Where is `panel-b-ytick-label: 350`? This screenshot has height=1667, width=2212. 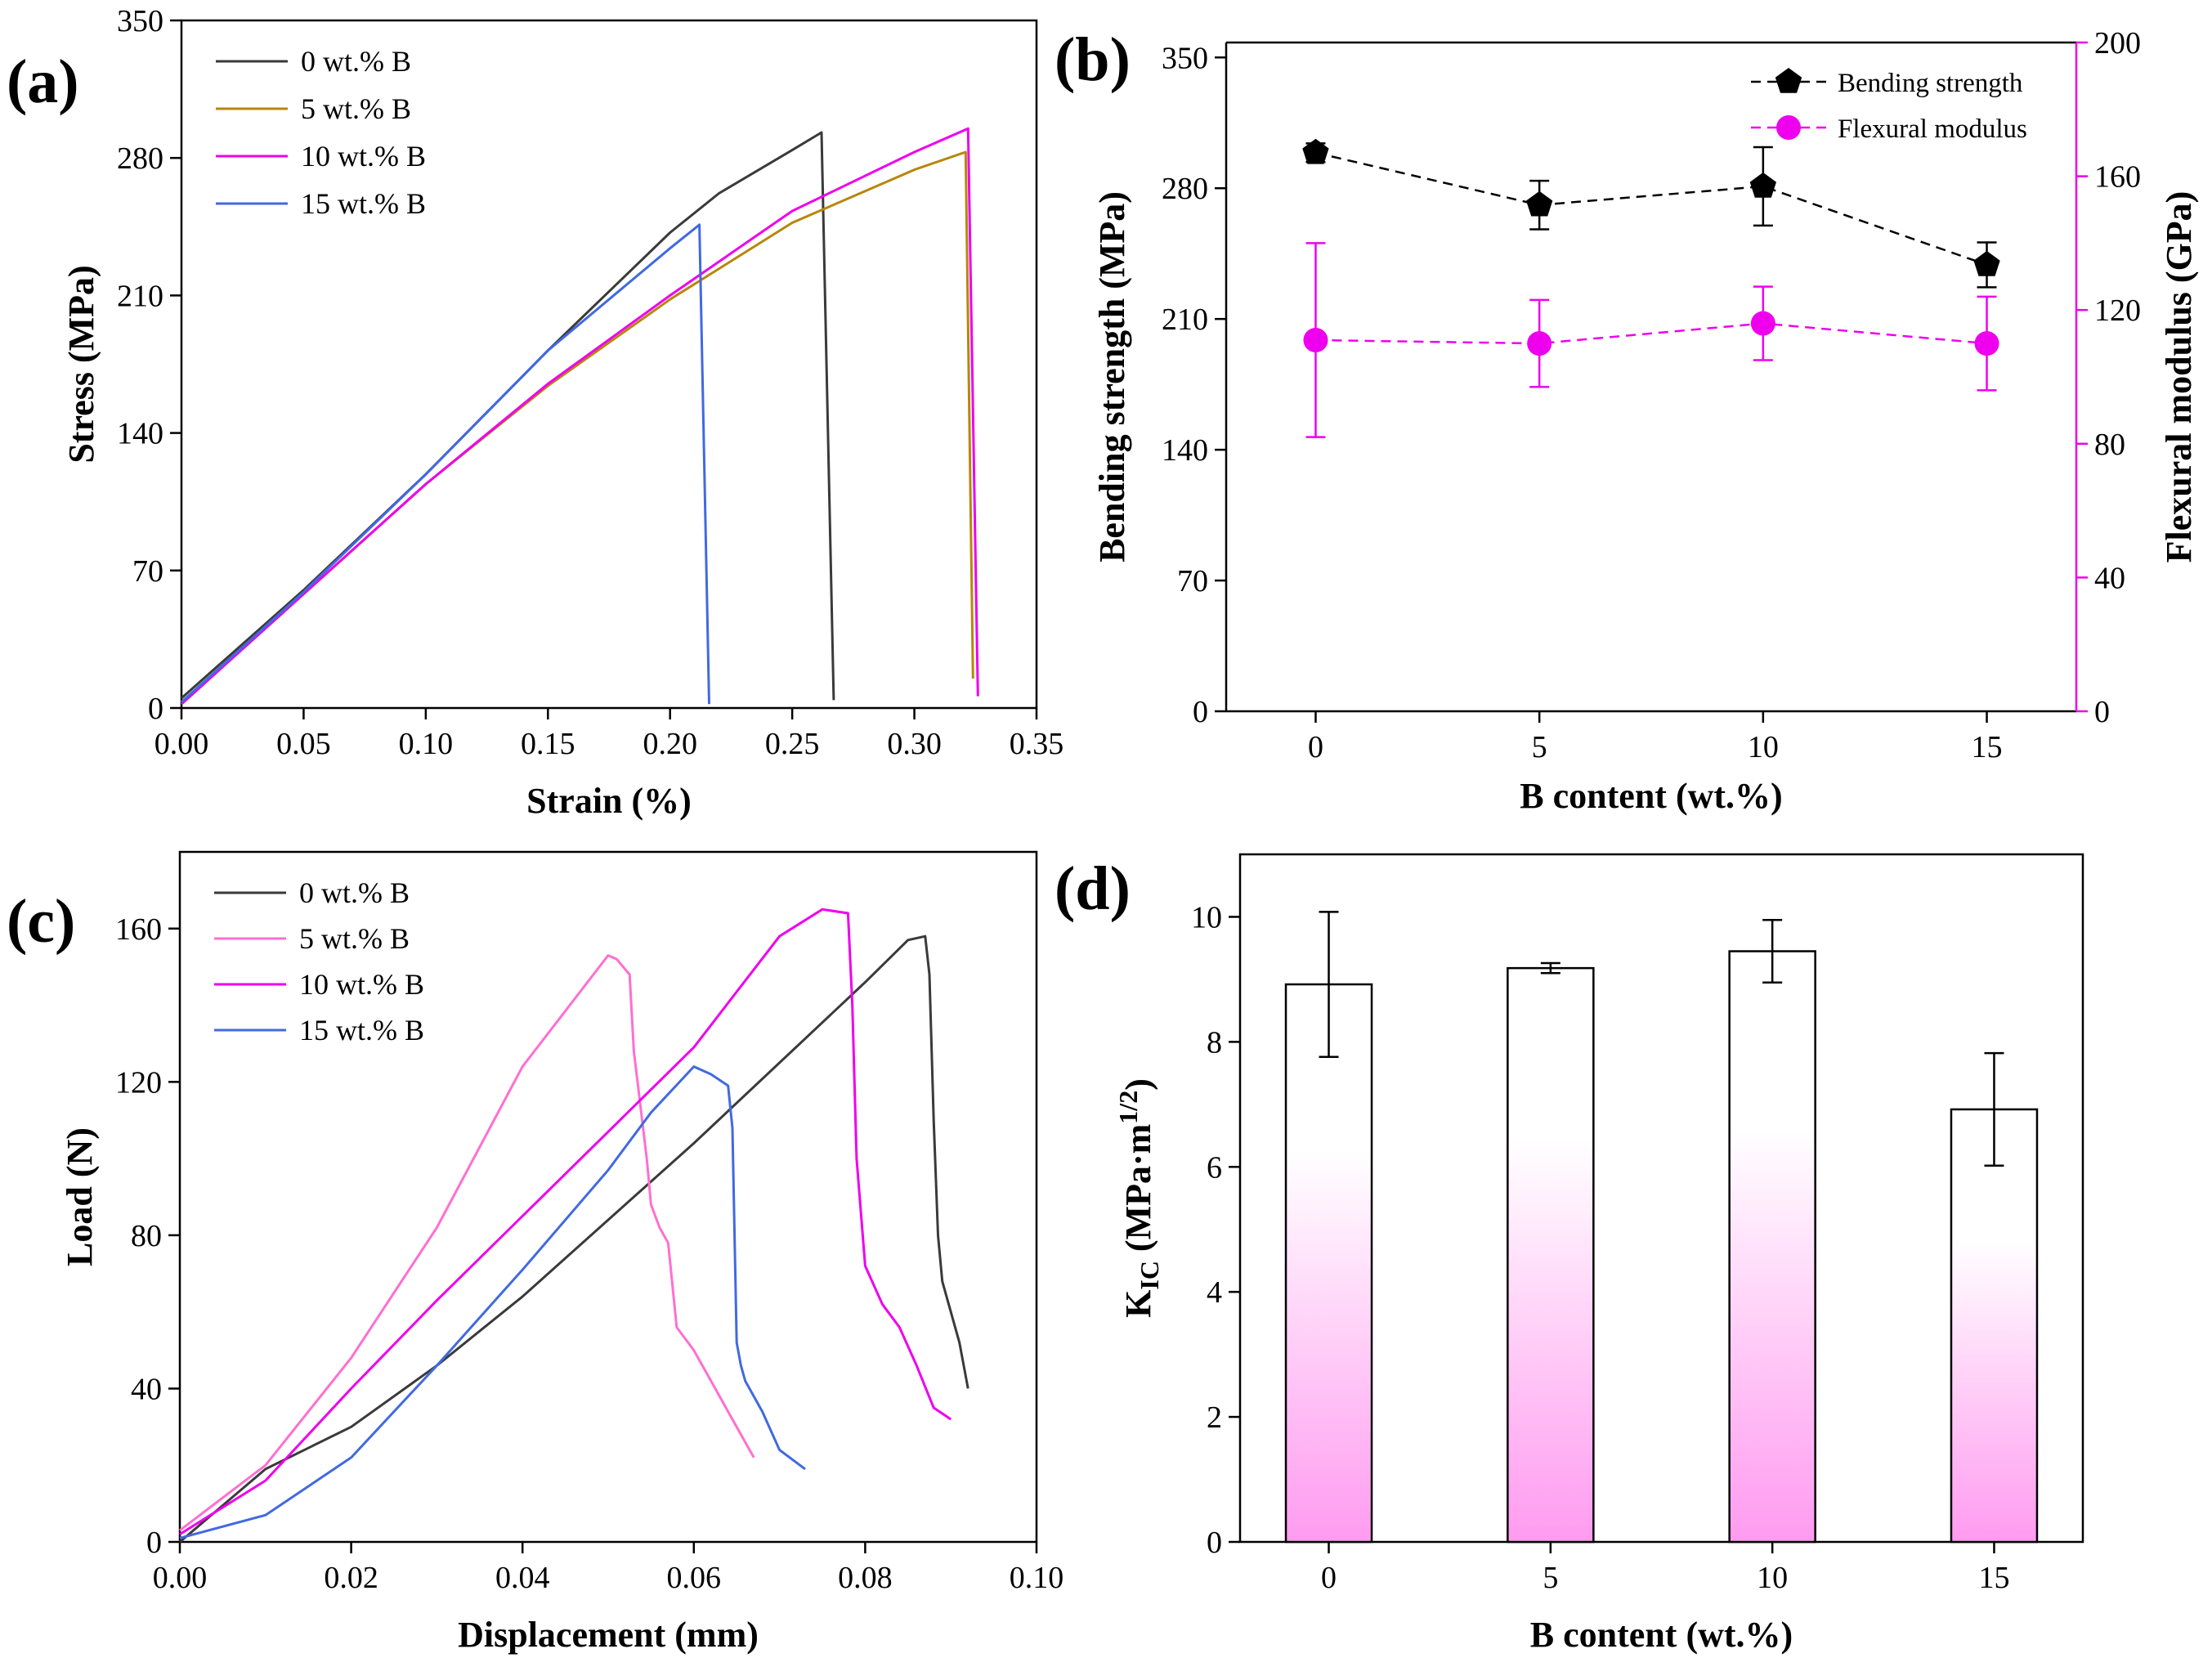 panel-b-ytick-label: 350 is located at coordinates (1185, 58).